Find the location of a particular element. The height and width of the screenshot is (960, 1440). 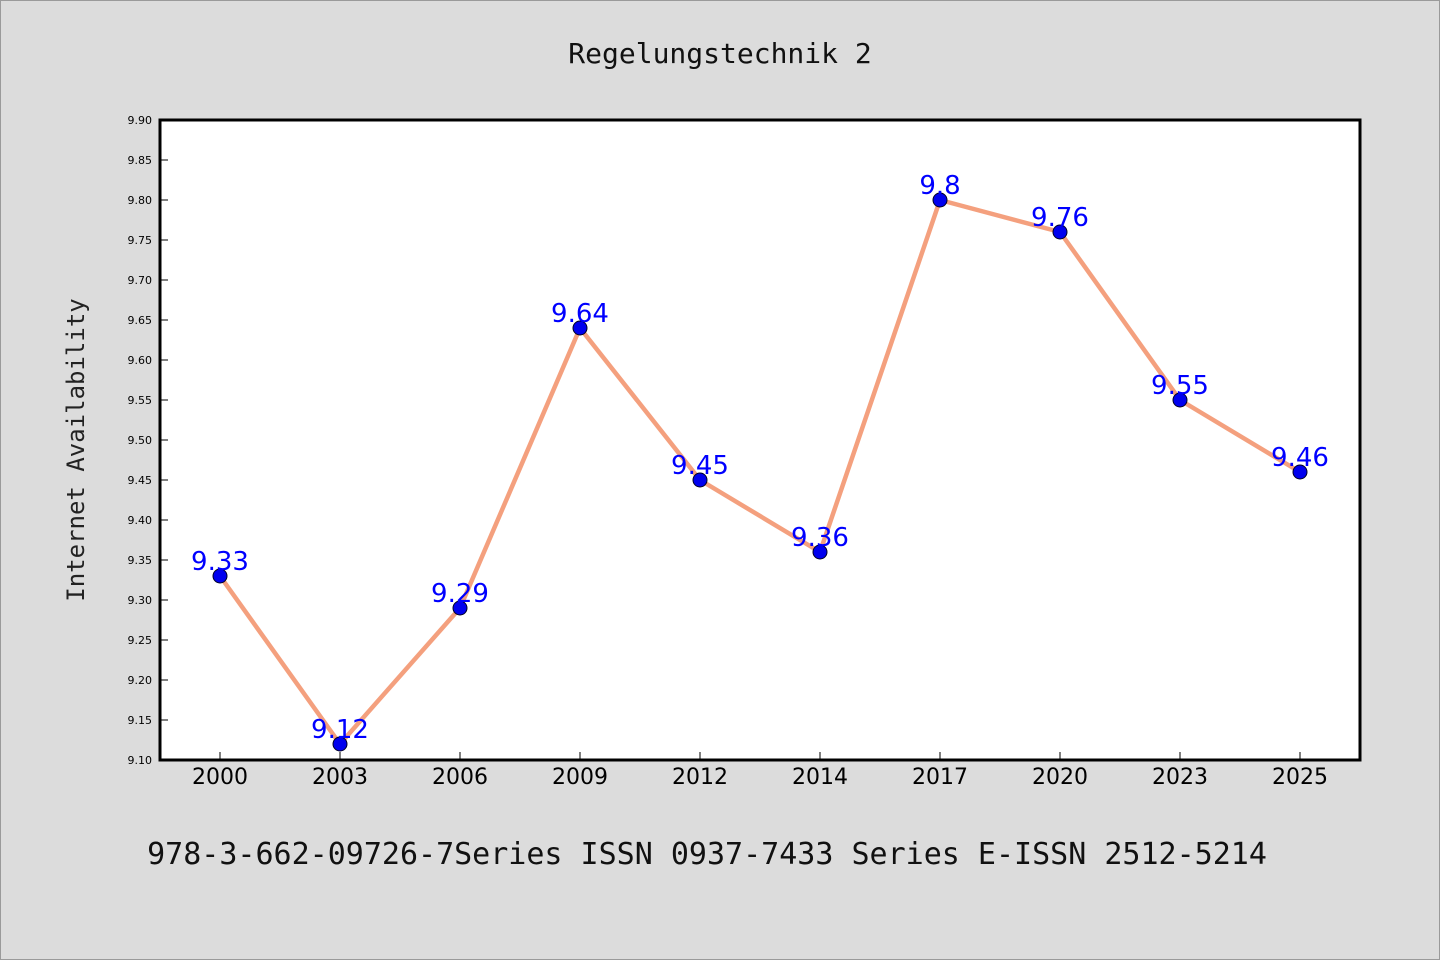

chart-title: Regelungstechnik 2 is located at coordinates (719, 53).